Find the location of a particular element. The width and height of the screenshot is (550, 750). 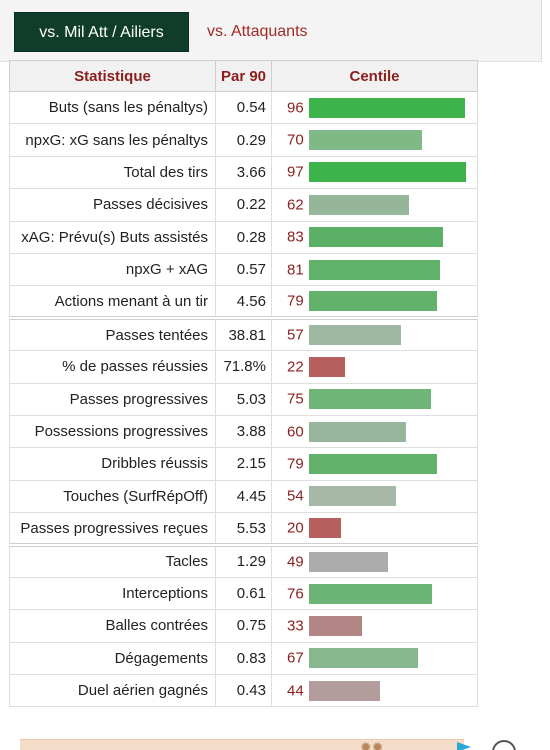

stat-name: Dribbles réussis is located at coordinates (112, 464).